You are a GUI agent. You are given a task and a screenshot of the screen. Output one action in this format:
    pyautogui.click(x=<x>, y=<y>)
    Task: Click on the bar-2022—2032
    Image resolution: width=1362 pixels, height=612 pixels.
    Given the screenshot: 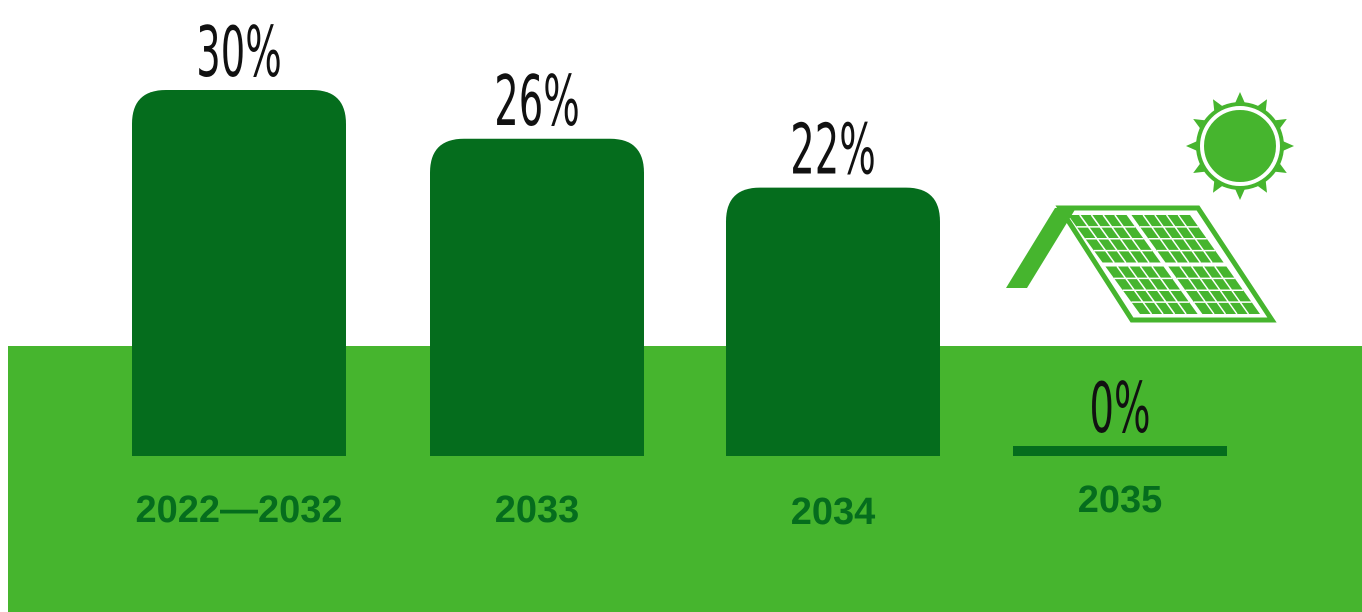 What is the action you would take?
    pyautogui.click(x=239, y=273)
    